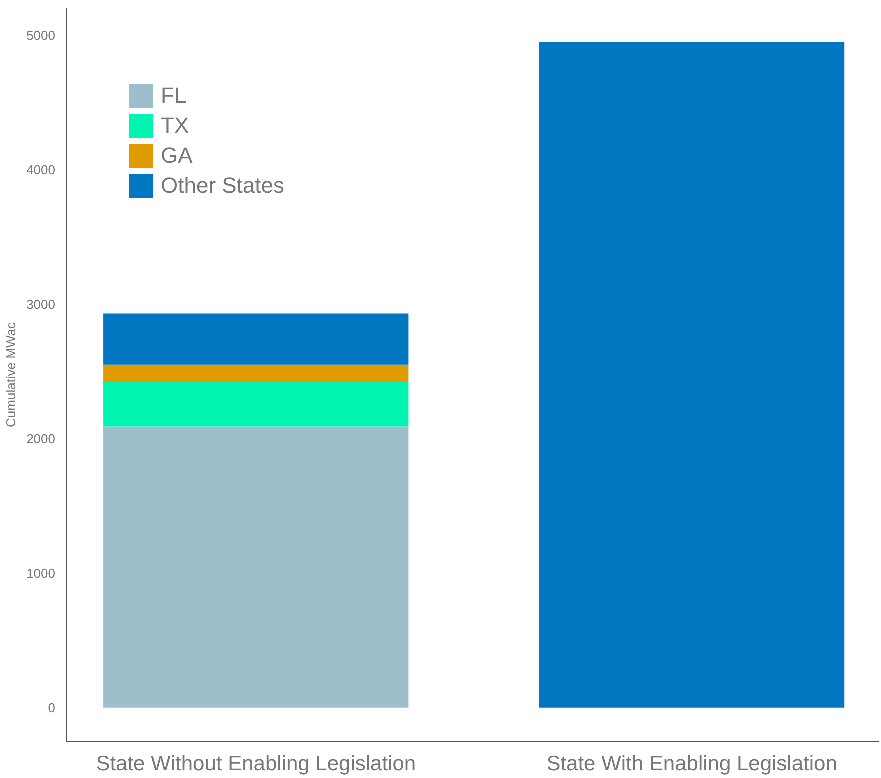  Describe the element at coordinates (41, 35) in the screenshot. I see `y-tick-label: 5000` at that location.